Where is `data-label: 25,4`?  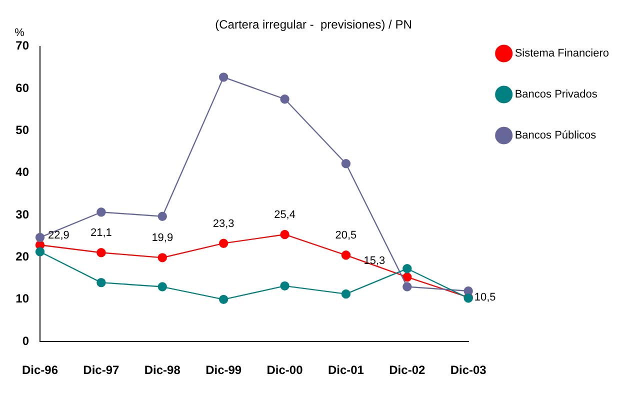
data-label: 25,4 is located at coordinates (285, 215).